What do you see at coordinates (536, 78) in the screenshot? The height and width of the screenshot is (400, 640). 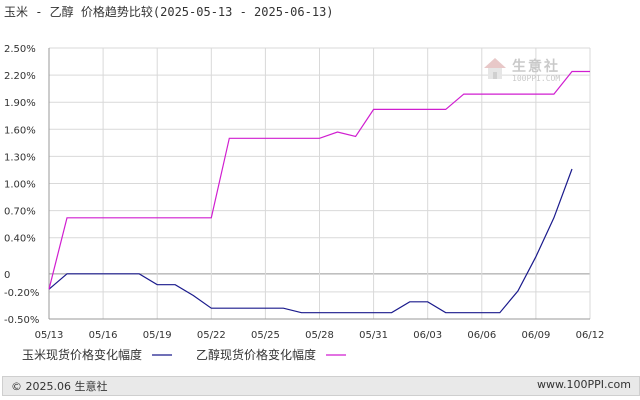 I see `watermark-url: 100PPI.COM` at bounding box center [536, 78].